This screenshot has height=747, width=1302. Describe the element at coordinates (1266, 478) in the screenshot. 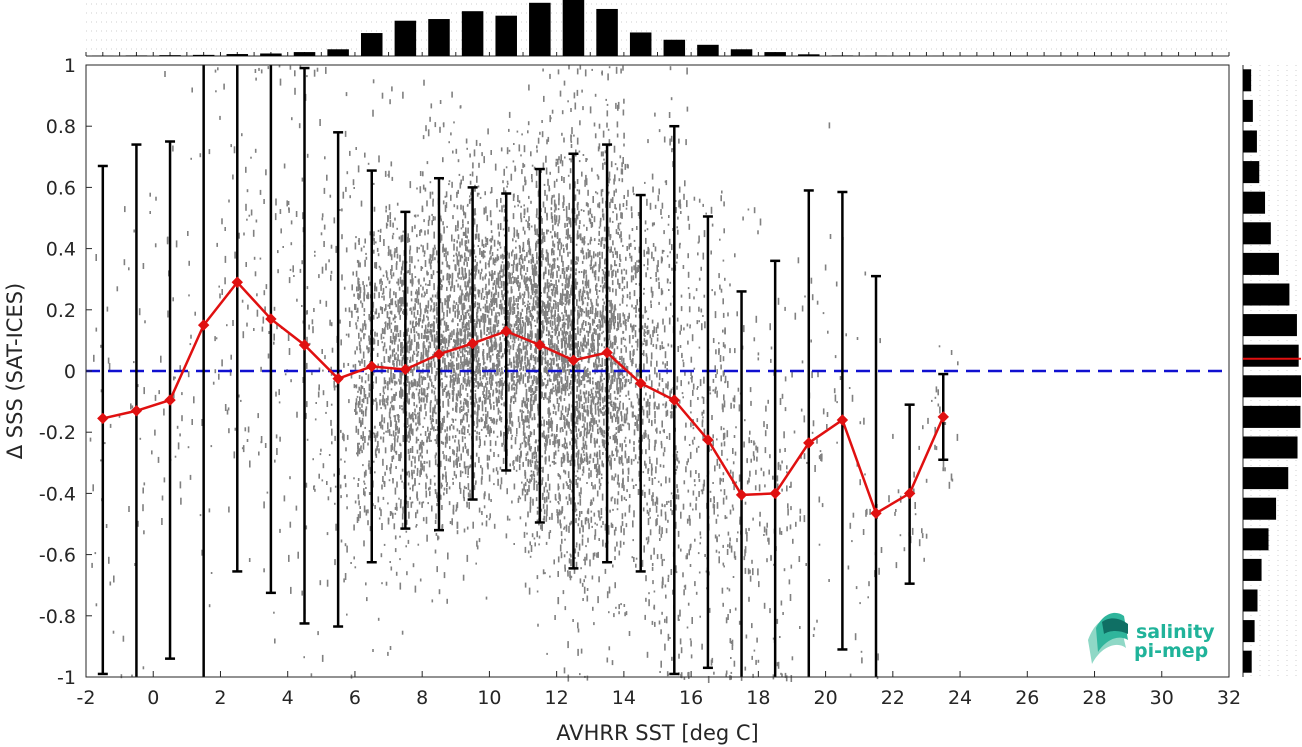

I see `right-hist-bar` at that location.